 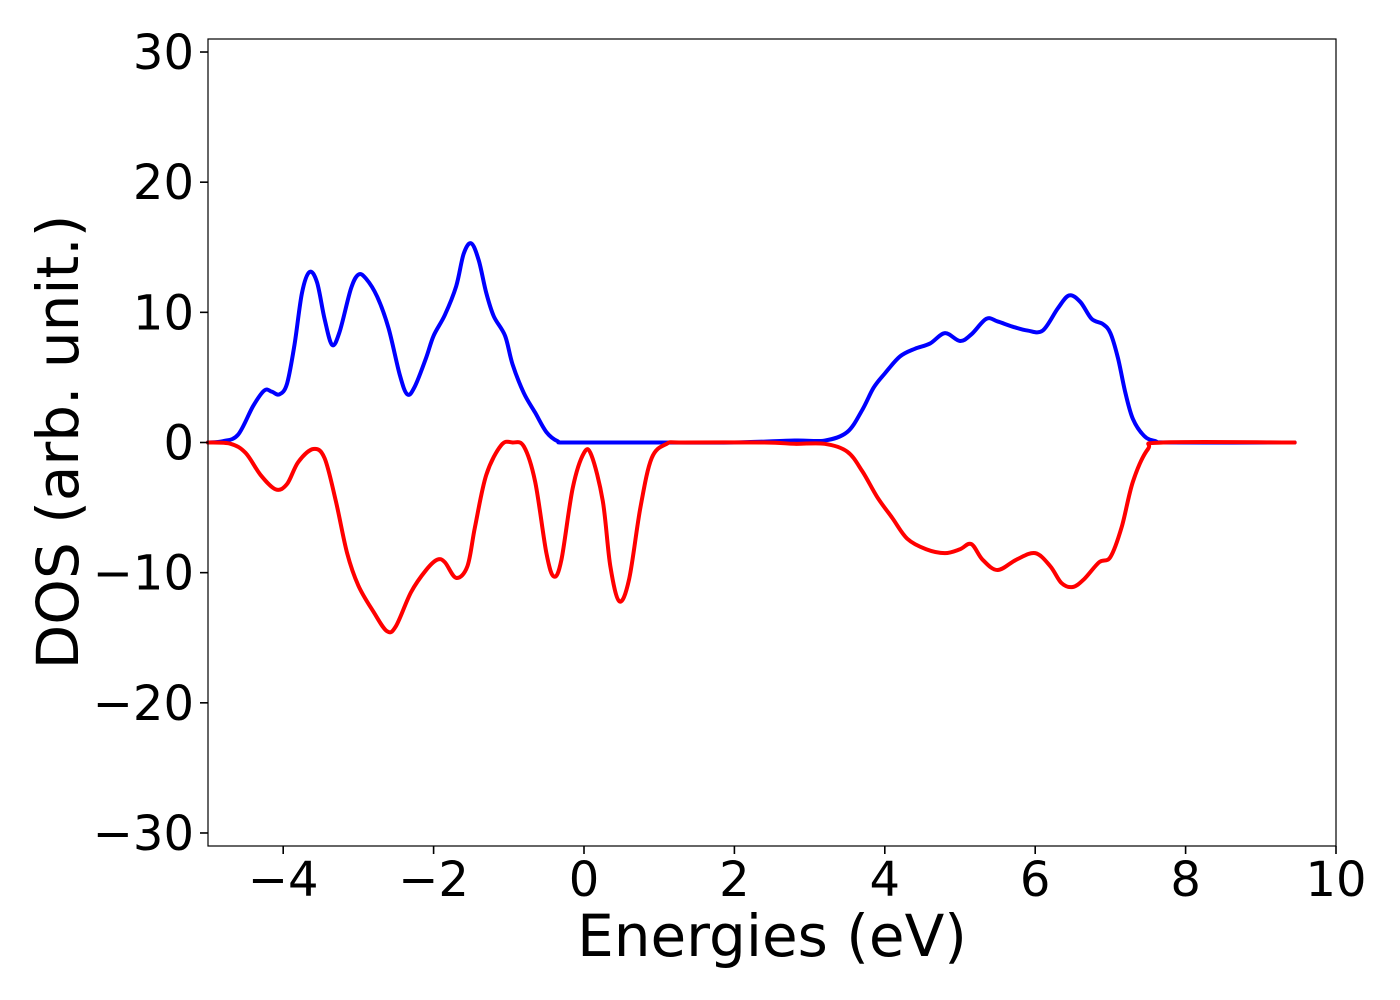 What do you see at coordinates (433, 880) in the screenshot?
I see `x-tick-label: −2` at bounding box center [433, 880].